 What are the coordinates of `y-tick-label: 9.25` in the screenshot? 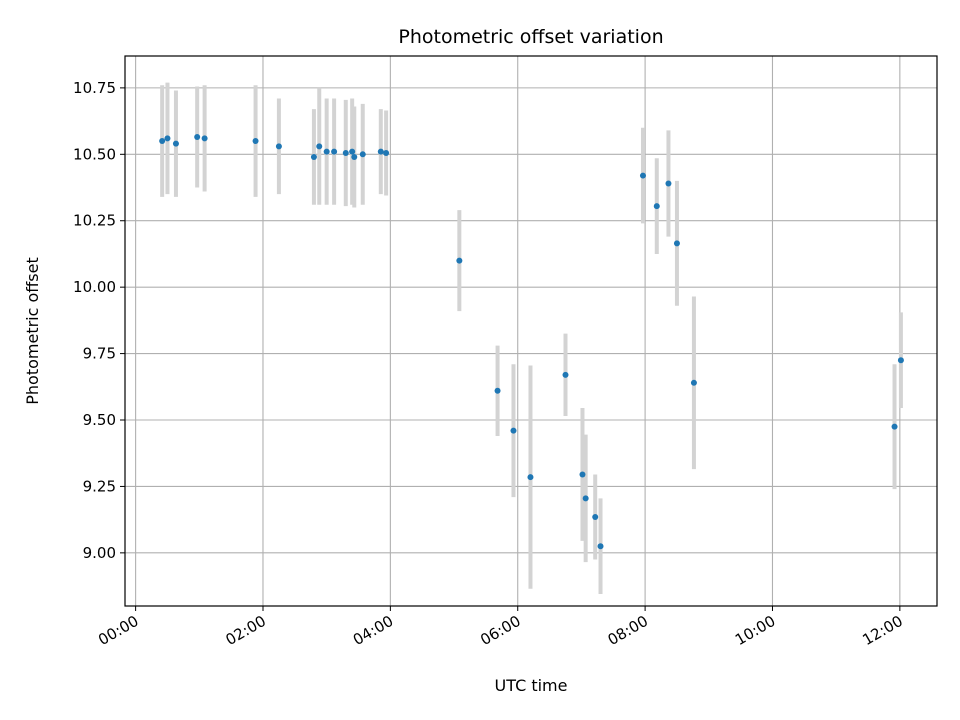 It's located at (99, 486).